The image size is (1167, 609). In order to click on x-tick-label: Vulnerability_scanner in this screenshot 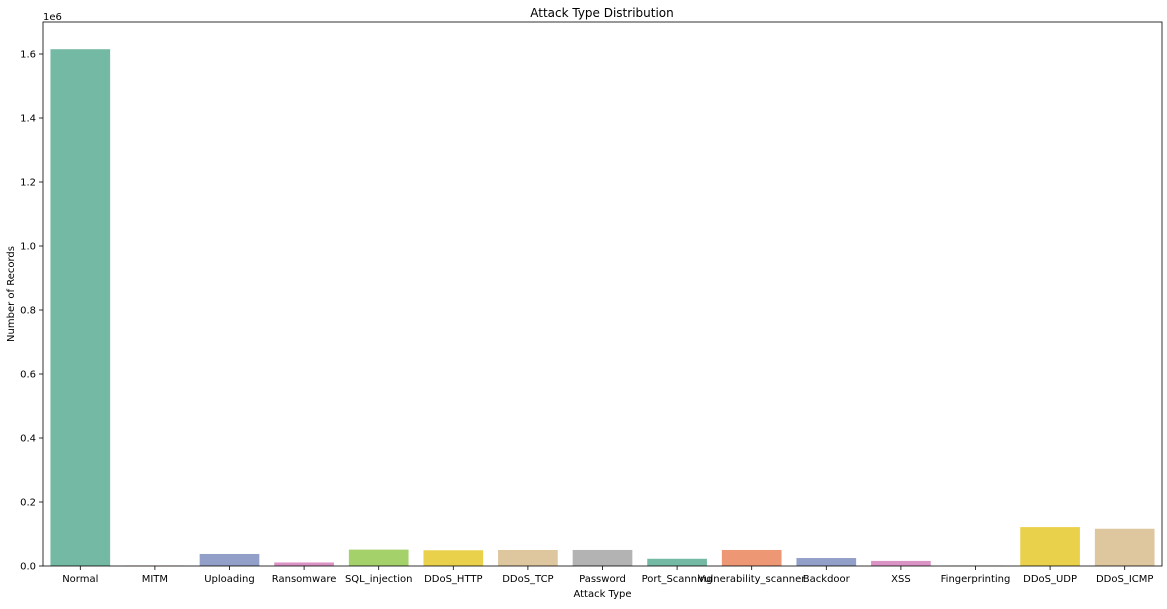, I will do `click(752, 579)`.